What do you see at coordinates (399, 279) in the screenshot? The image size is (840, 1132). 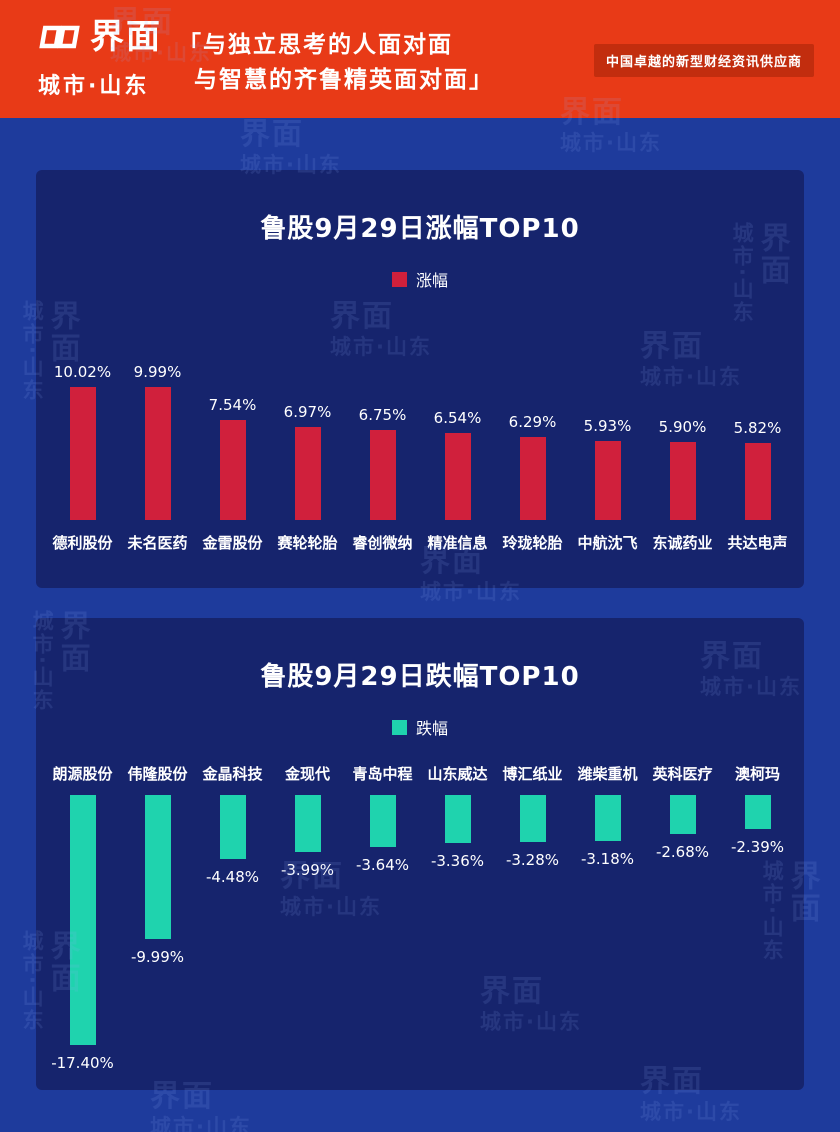 I see `gainers-legend-swatch` at bounding box center [399, 279].